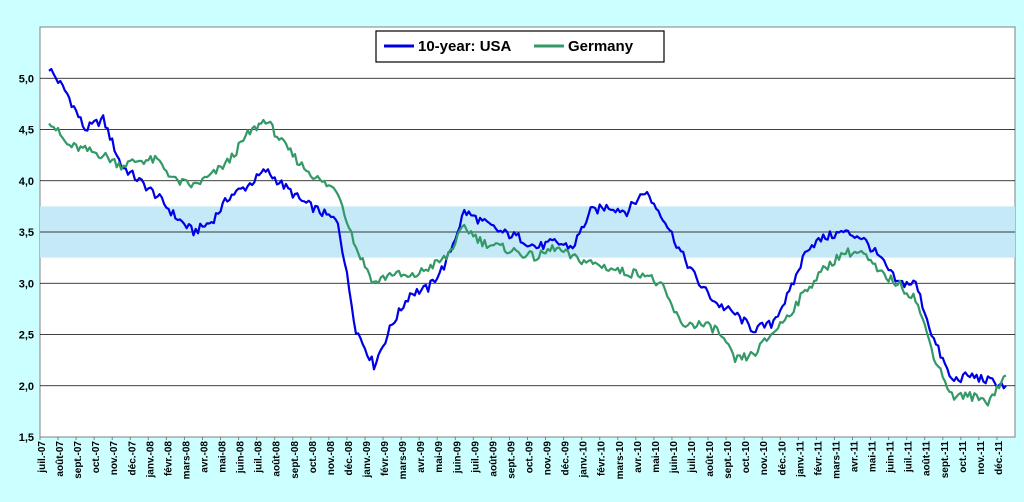 This screenshot has height=502, width=1024. I want to click on x-tick-label: avr.-10, so click(638, 457).